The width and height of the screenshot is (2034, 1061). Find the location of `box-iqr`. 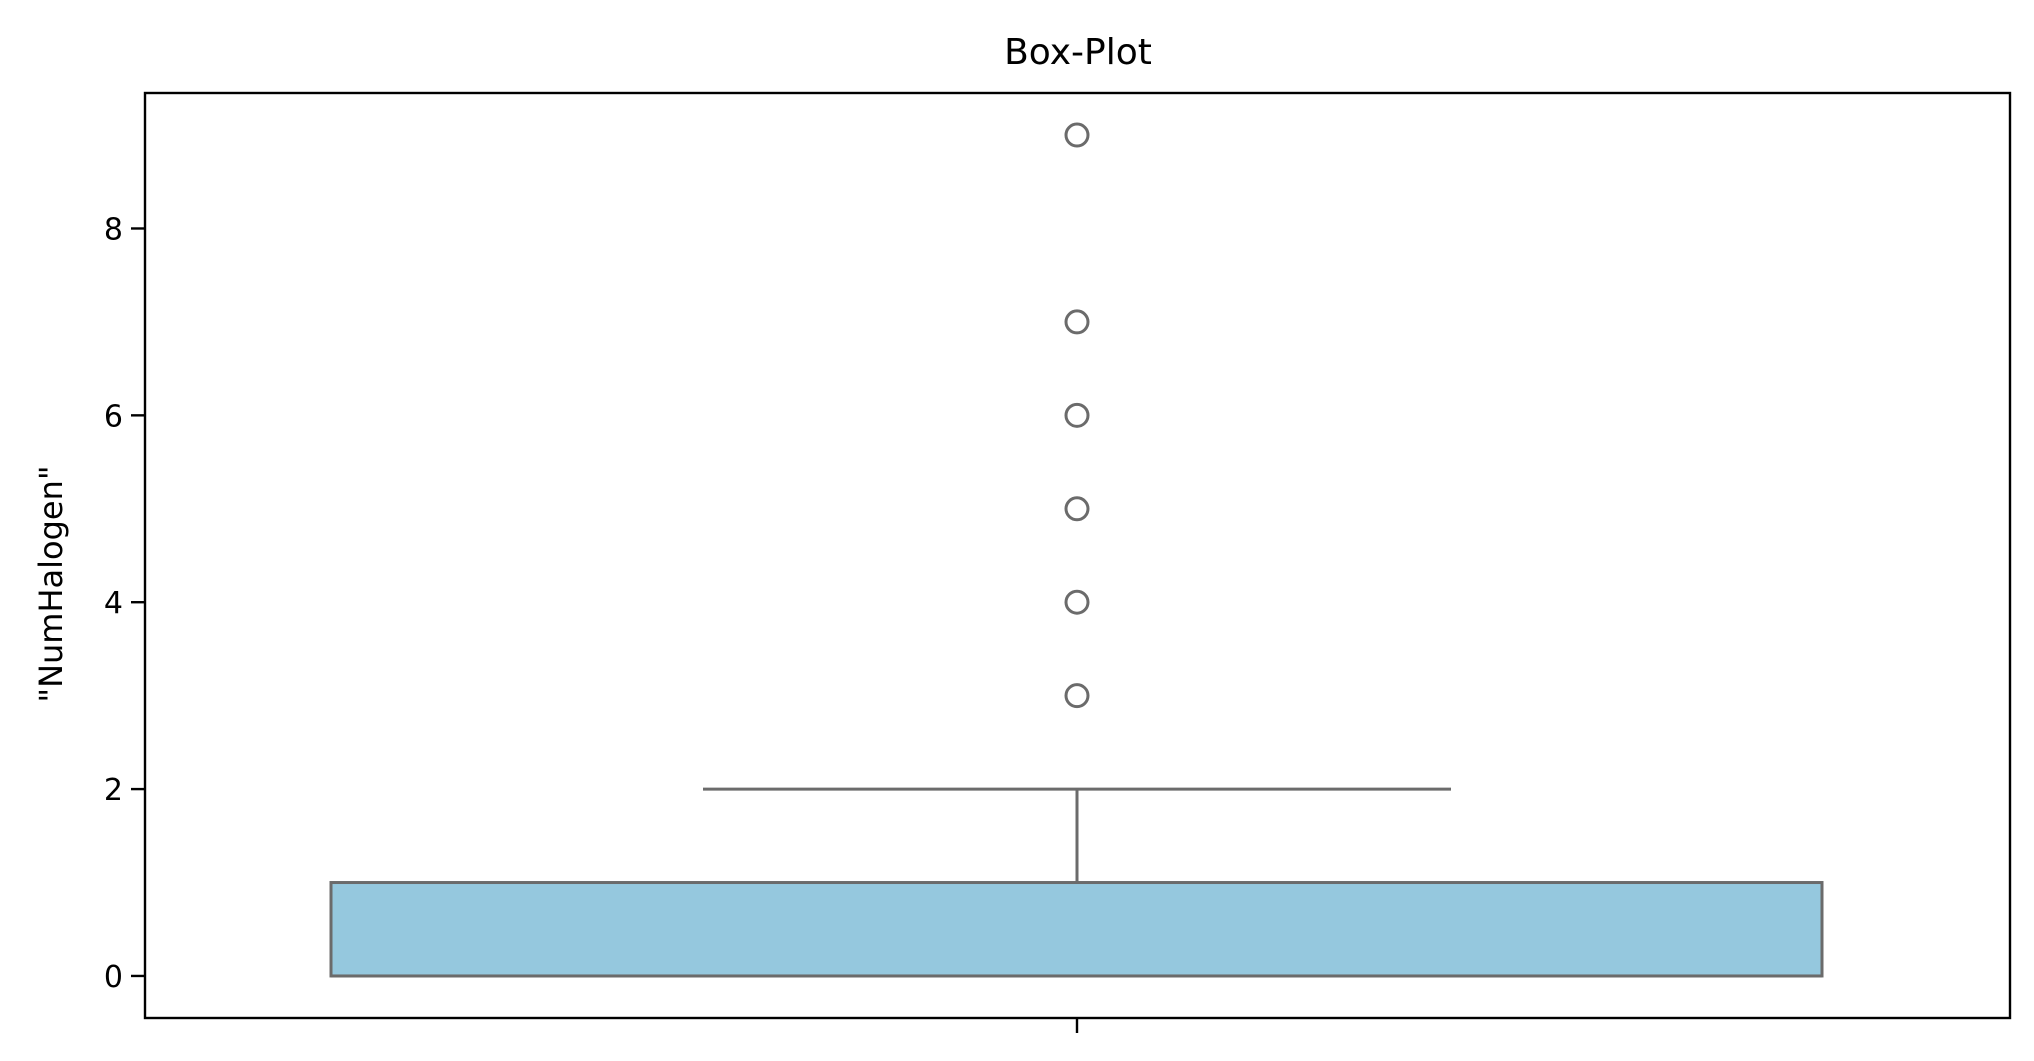

box-iqr is located at coordinates (1076, 929).